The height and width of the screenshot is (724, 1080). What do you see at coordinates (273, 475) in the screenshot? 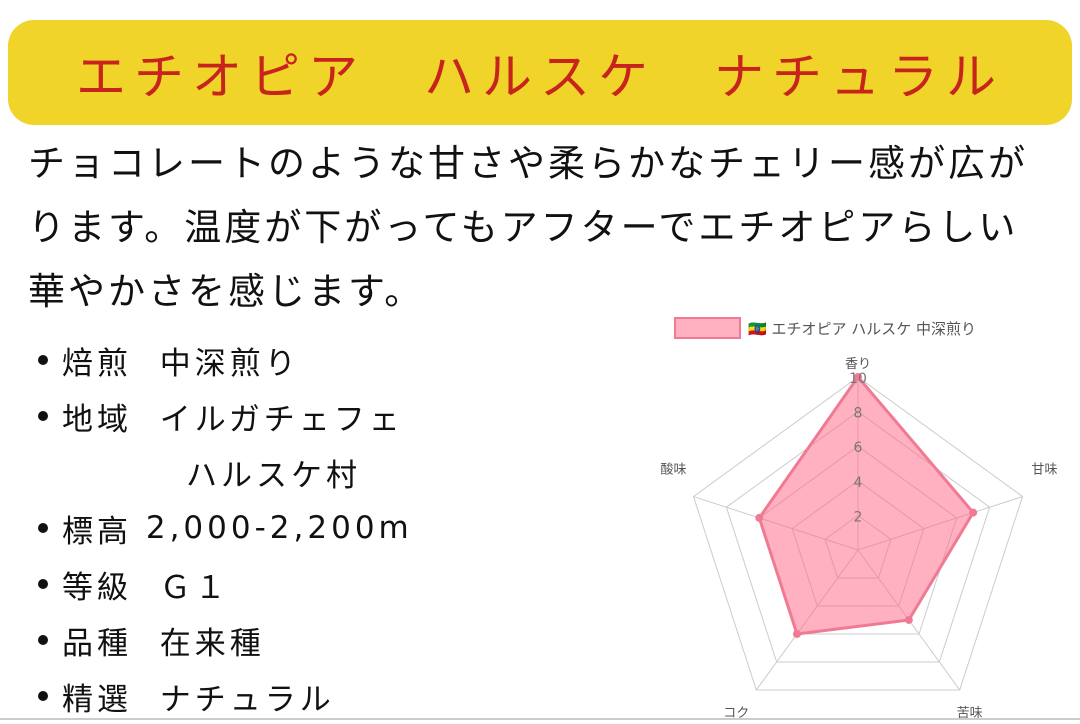
I see `spec-value: ハルスケ村` at bounding box center [273, 475].